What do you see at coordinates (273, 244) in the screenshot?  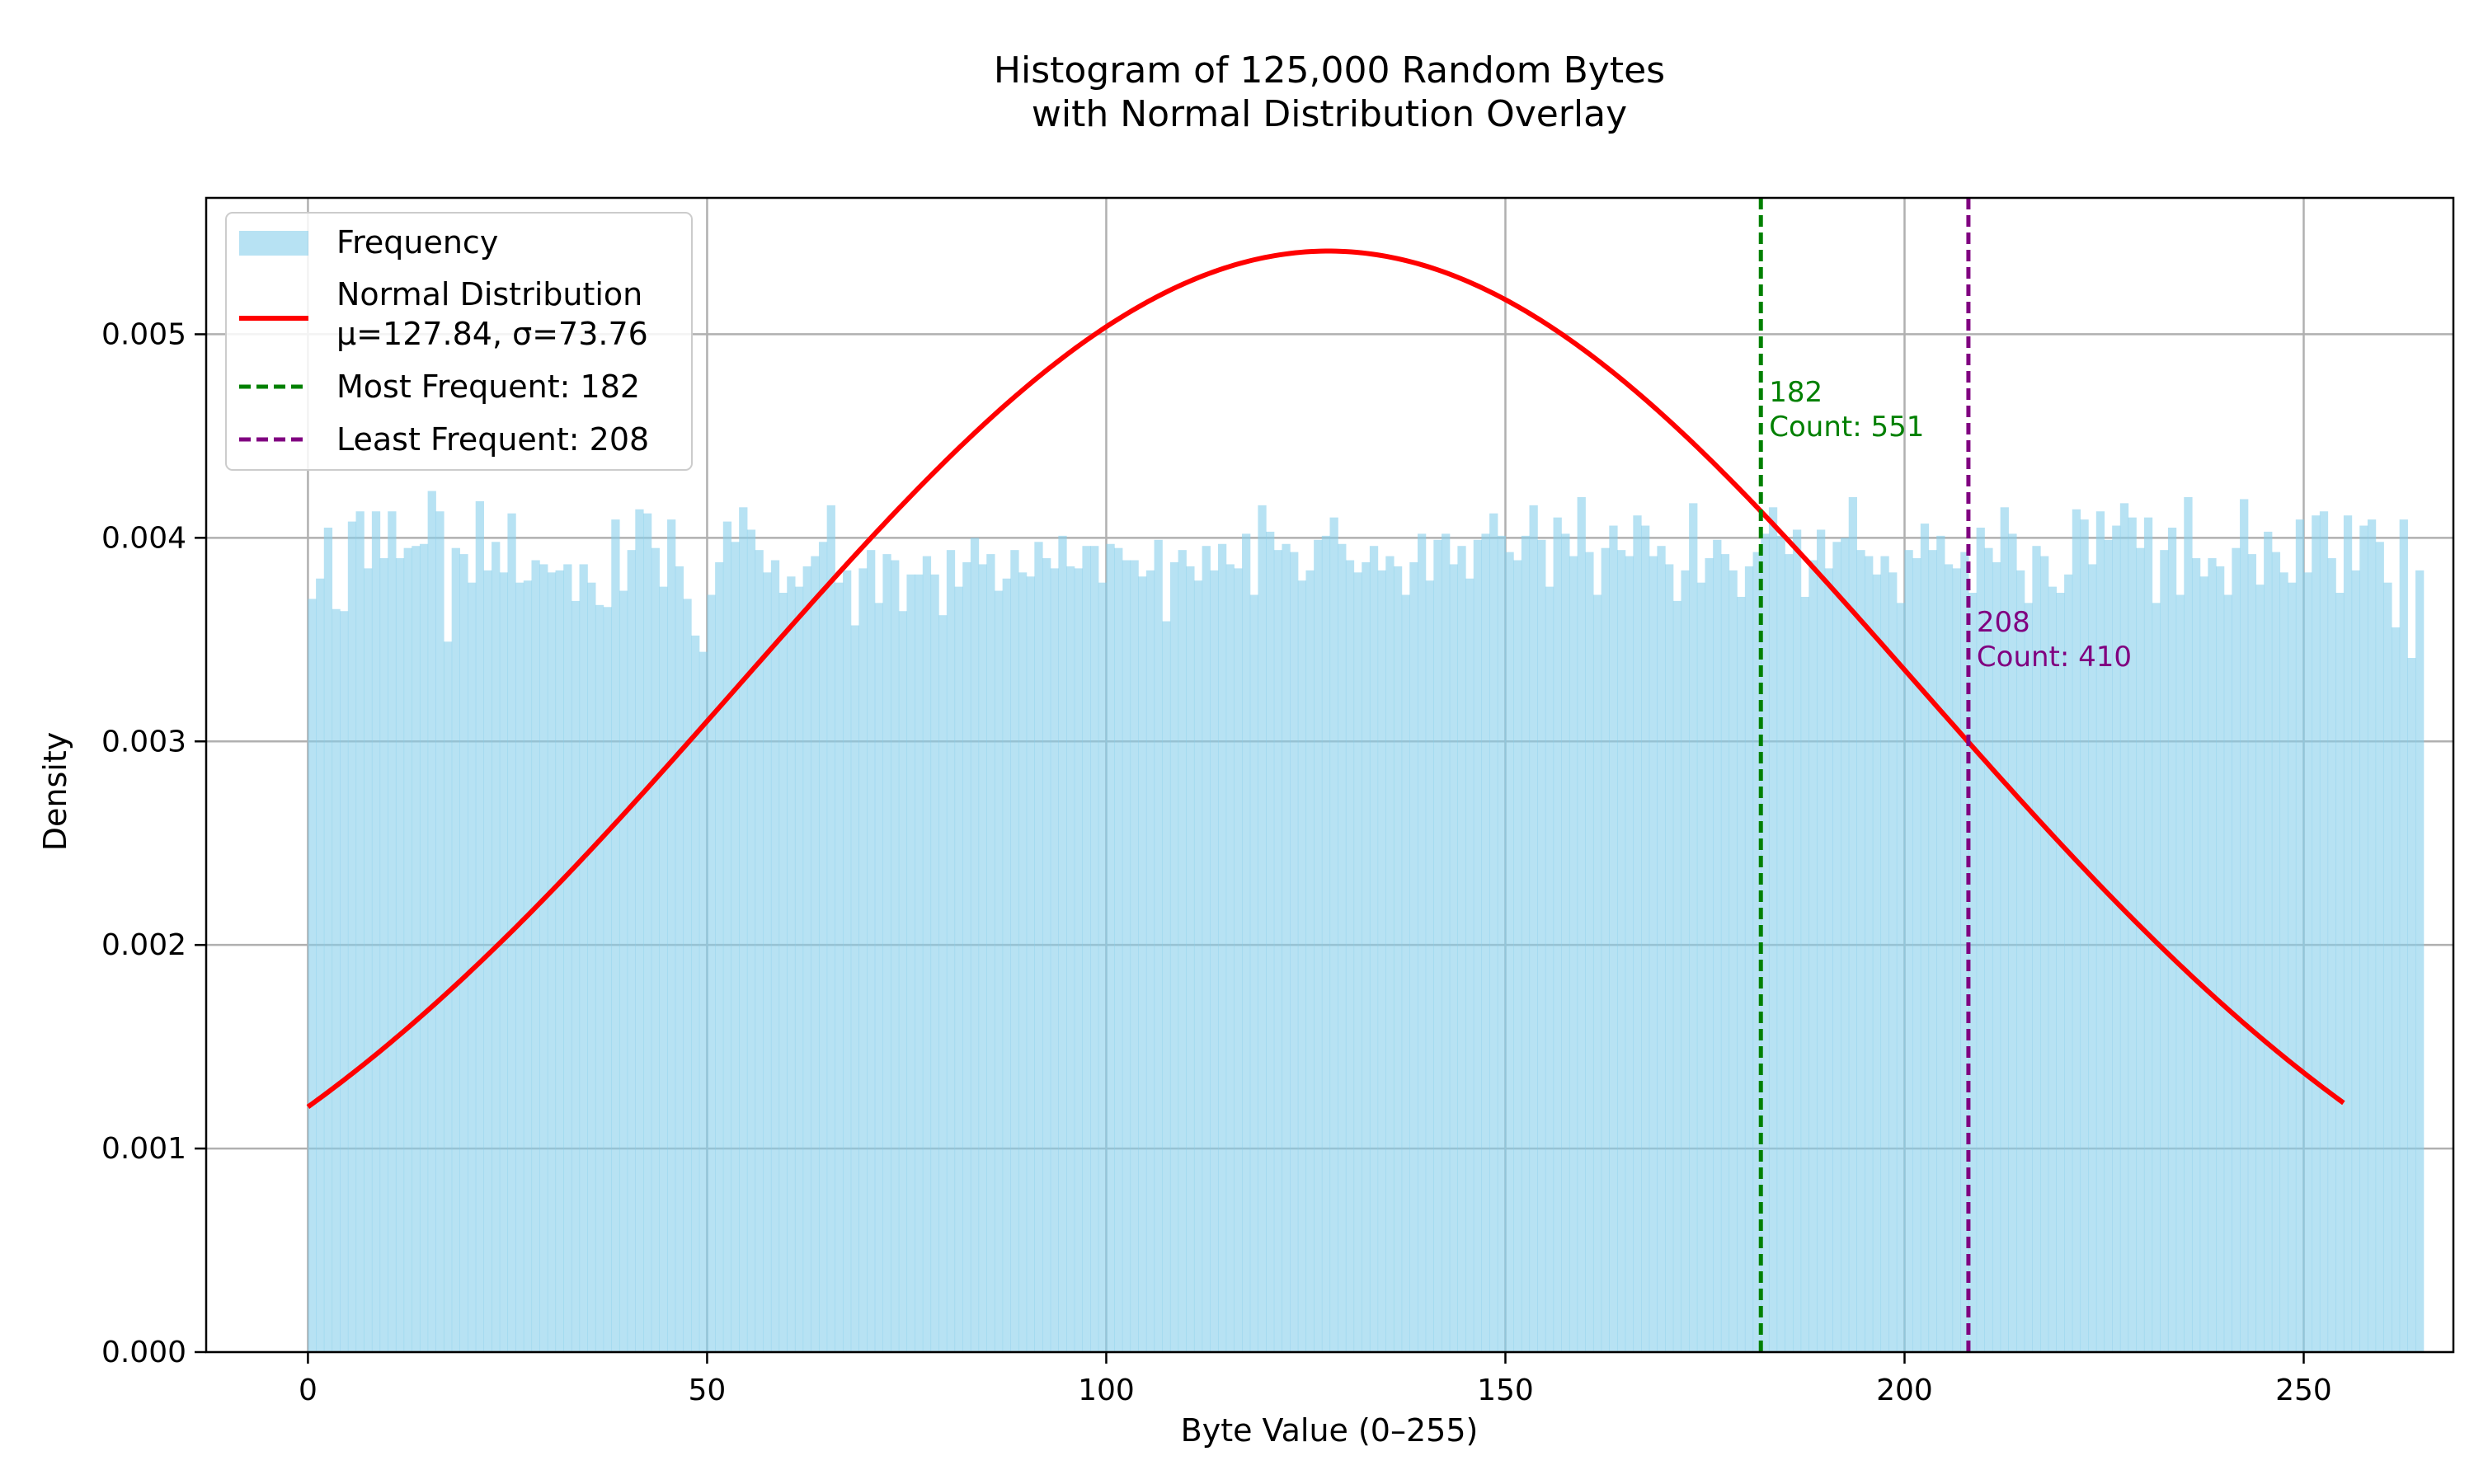 I see `legend-swatch-frequency` at bounding box center [273, 244].